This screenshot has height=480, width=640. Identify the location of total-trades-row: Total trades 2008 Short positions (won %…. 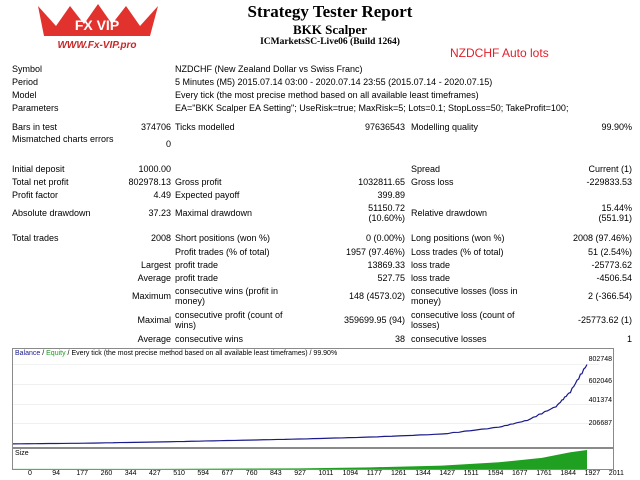
(322, 238).